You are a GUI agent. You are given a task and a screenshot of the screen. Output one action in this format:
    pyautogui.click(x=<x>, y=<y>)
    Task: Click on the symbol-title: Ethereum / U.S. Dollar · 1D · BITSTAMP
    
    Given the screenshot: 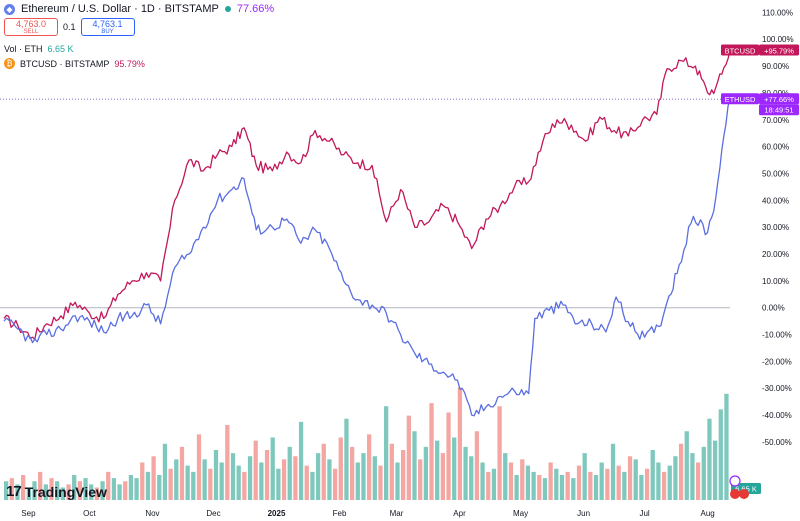 What is the action you would take?
    pyautogui.click(x=120, y=9)
    